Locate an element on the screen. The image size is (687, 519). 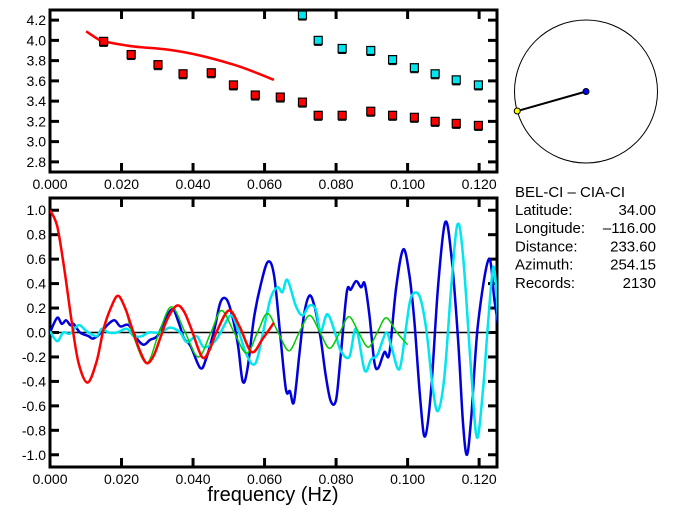
y-tick-label: 3.4 is located at coordinates (37, 101).